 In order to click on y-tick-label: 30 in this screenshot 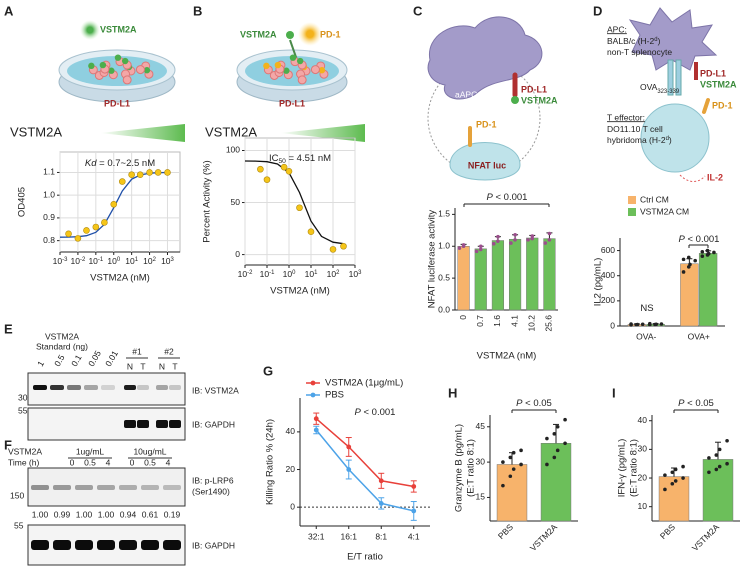, I will do `click(481, 461)`.